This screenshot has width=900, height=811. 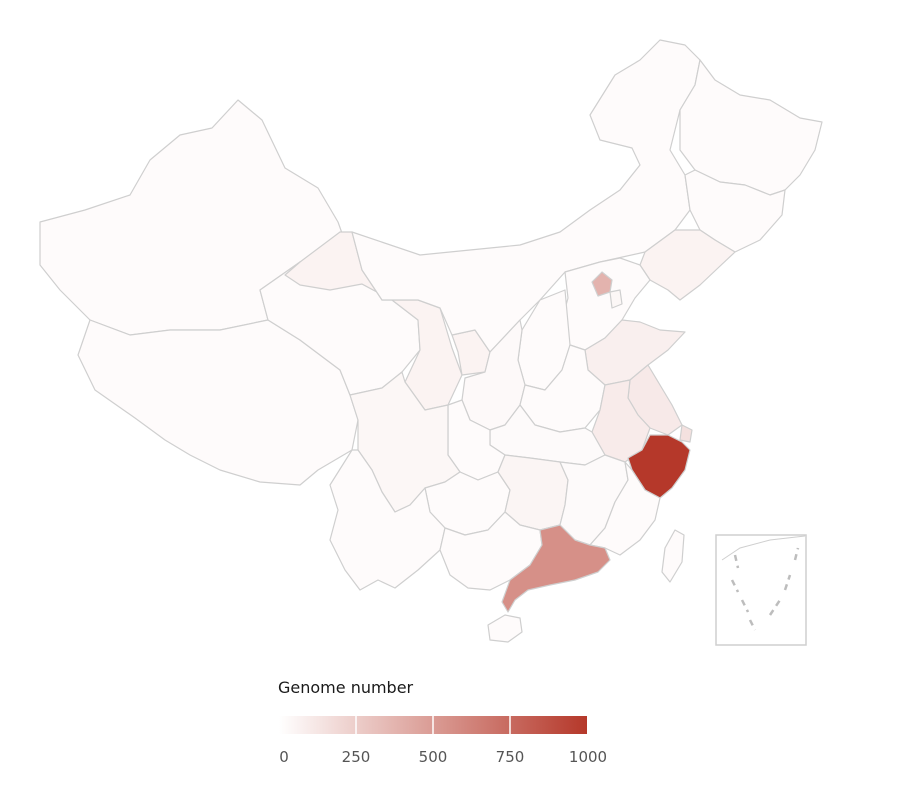 What do you see at coordinates (602, 284) in the screenshot?
I see `province-beijing` at bounding box center [602, 284].